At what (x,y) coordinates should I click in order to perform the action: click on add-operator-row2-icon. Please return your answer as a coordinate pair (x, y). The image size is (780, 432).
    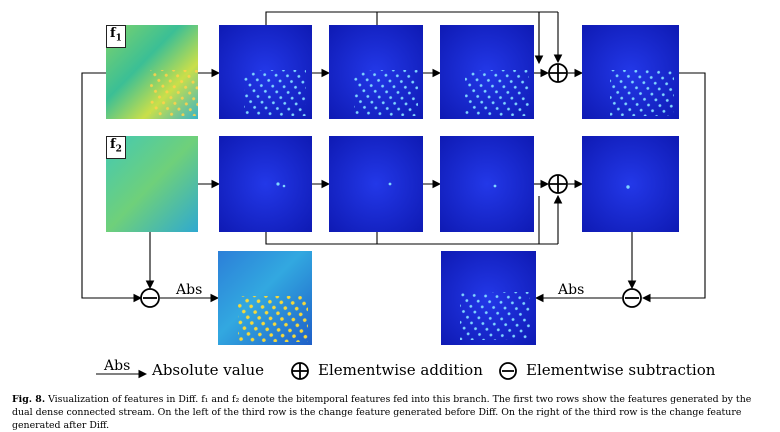
    Looking at the image, I should click on (558, 184).